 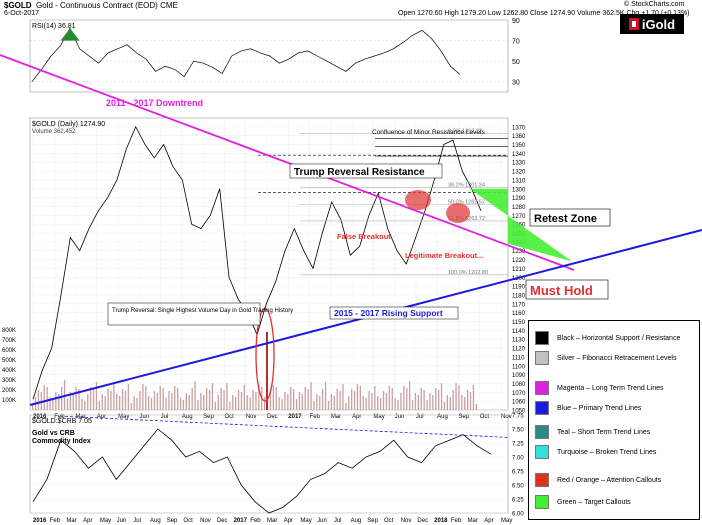 I want to click on ratio-x-tick-label: Apr, so click(x=288, y=521).